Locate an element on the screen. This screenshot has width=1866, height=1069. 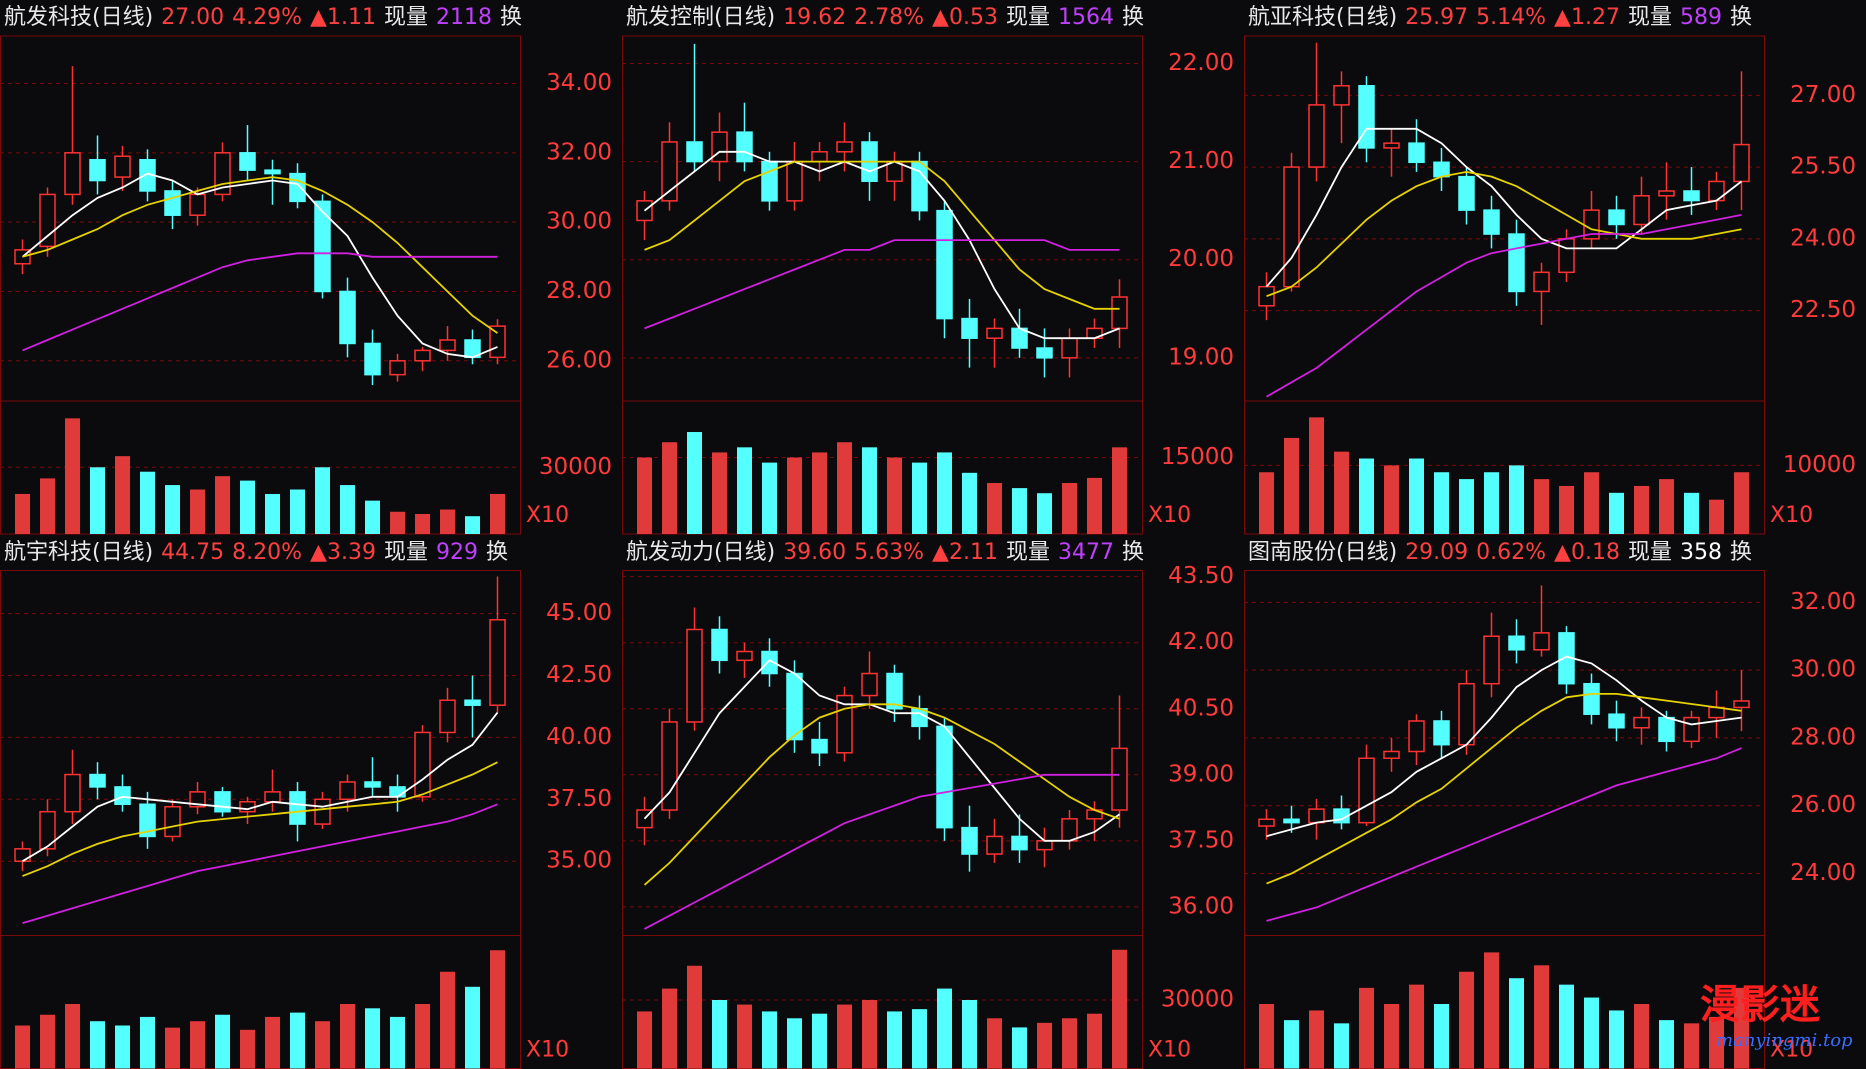
volume-now: 589 is located at coordinates (1700, 17).